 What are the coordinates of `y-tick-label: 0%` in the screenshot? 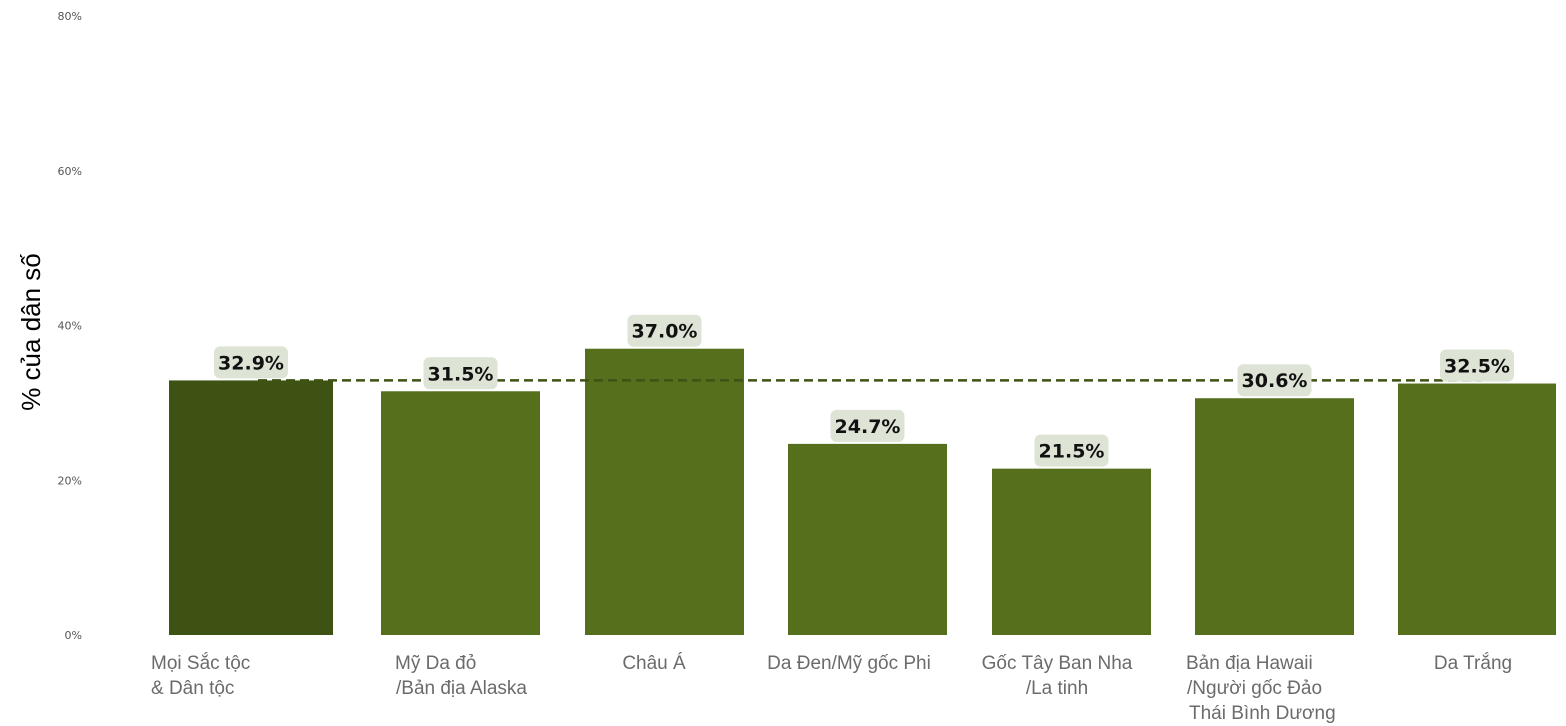 It's located at (73, 635).